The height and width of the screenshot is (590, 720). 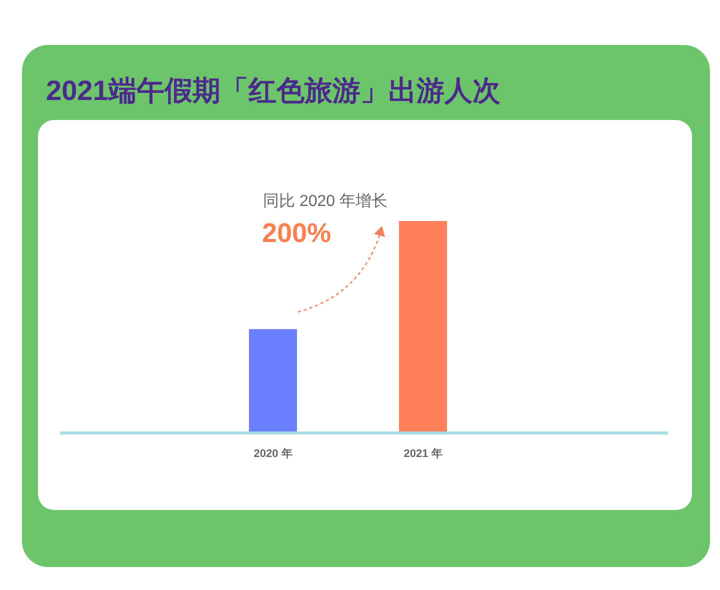 I want to click on x-tick-label: 2020 年, so click(x=273, y=453).